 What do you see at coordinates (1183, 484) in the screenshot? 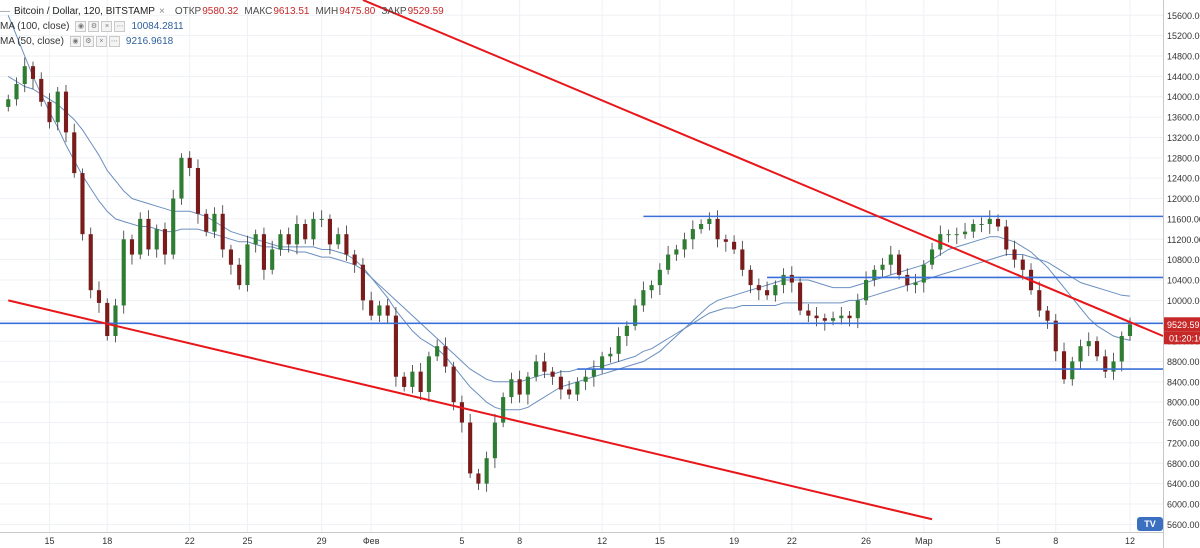
I see `y-tick-label: 6400.00` at bounding box center [1183, 484].